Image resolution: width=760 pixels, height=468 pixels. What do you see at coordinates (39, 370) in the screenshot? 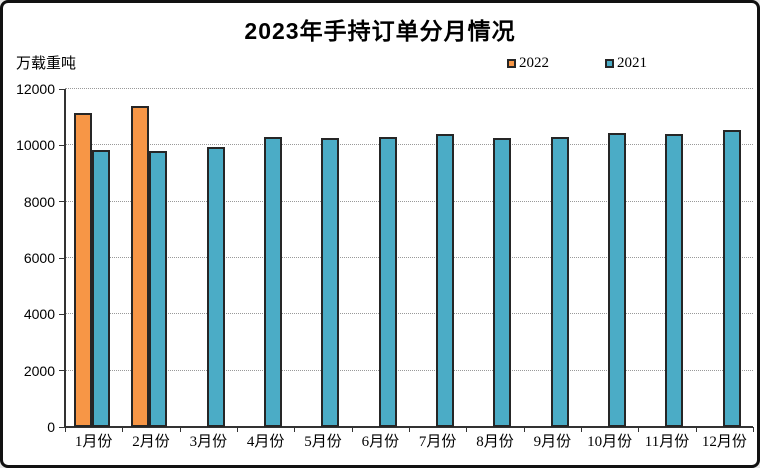
I see `y-axis-label: 2000` at bounding box center [39, 370].